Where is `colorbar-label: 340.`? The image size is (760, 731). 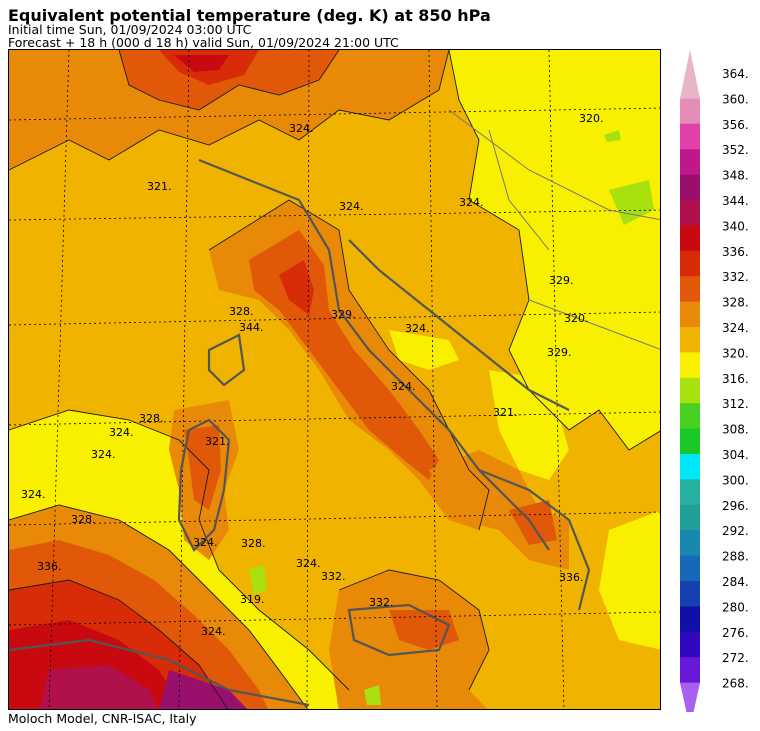 colorbar-label: 340. is located at coordinates (735, 226).